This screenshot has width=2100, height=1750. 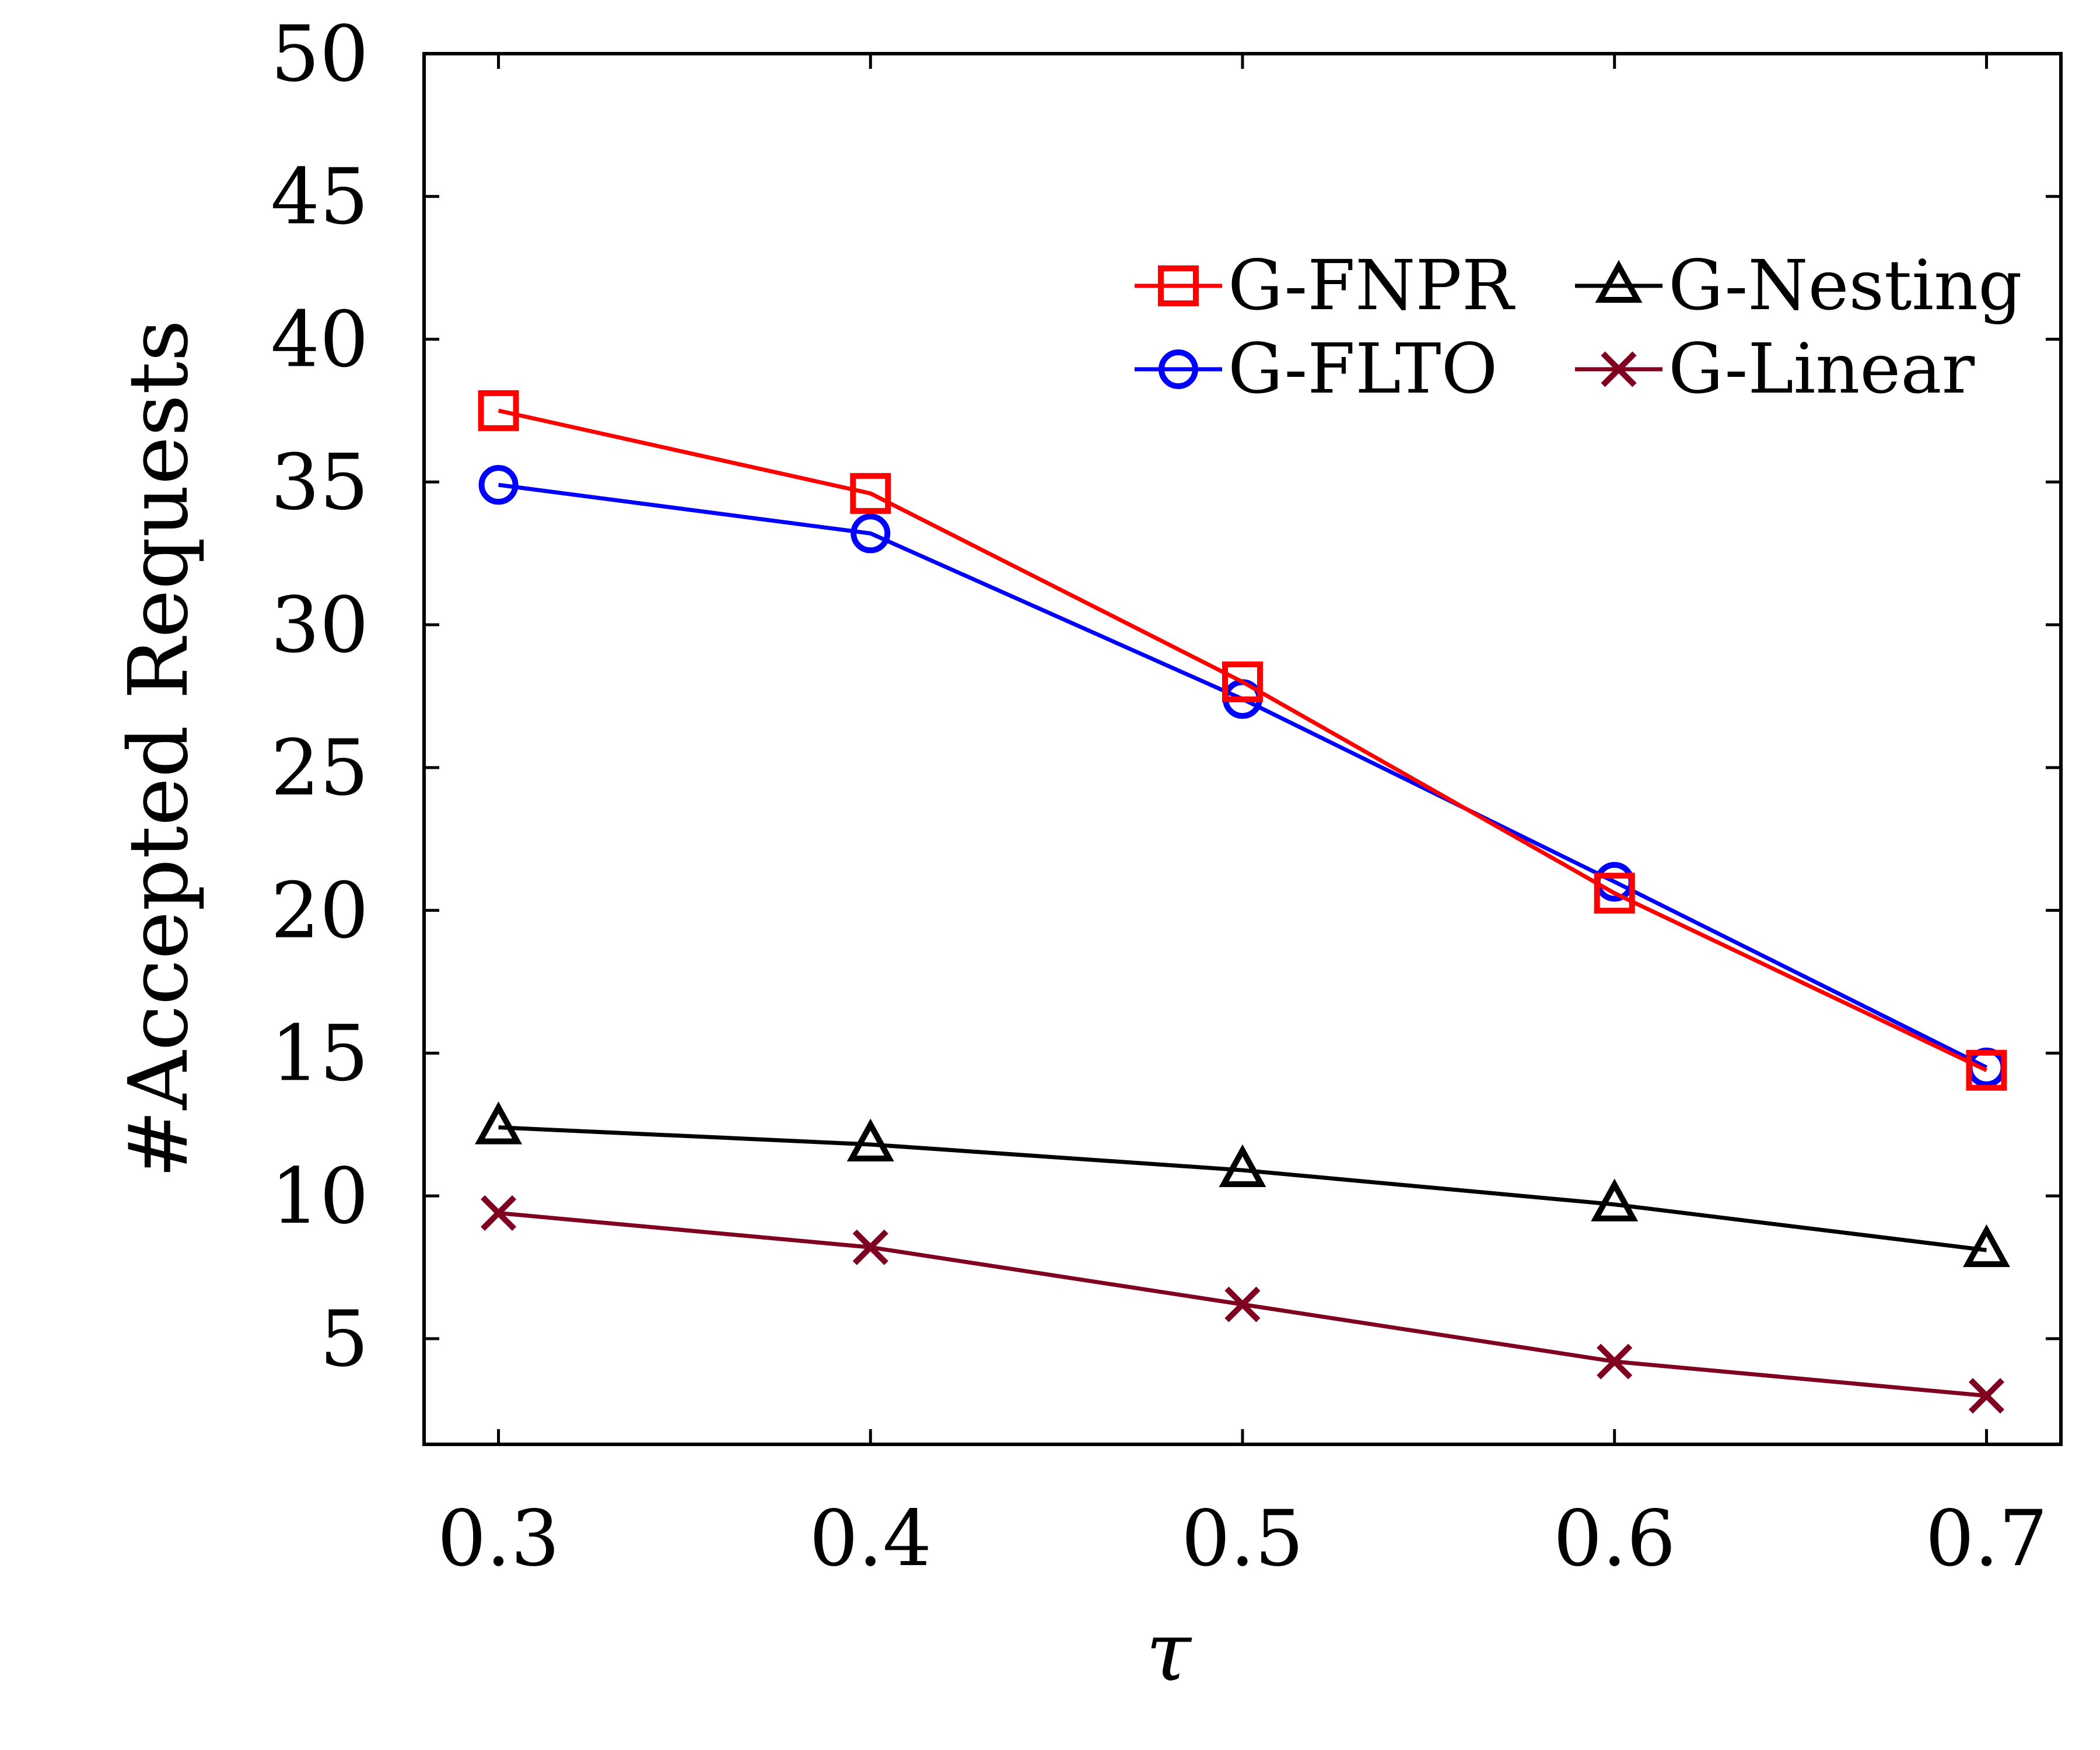 What do you see at coordinates (1845, 285) in the screenshot?
I see `legend-label: G-Nesting` at bounding box center [1845, 285].